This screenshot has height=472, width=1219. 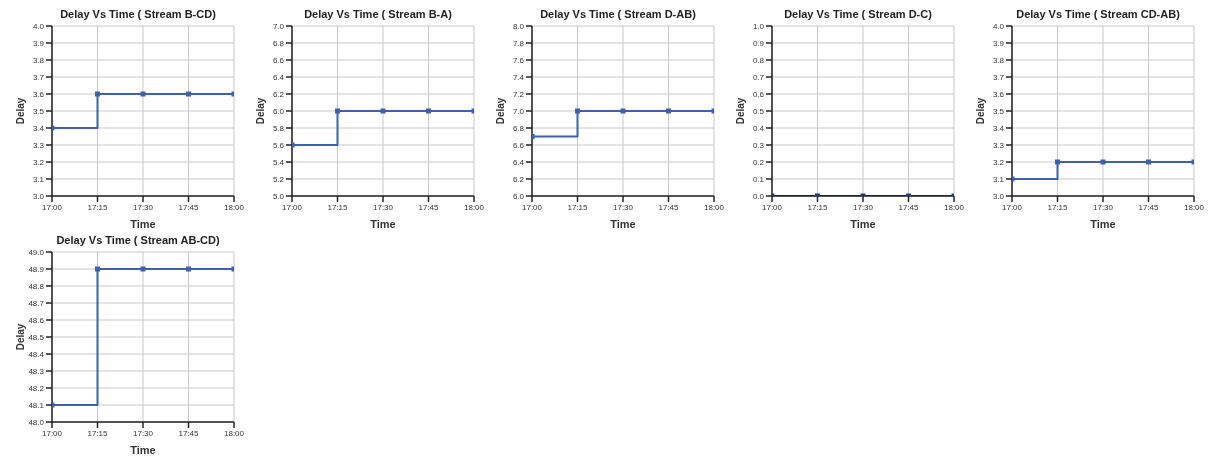 What do you see at coordinates (278, 145) in the screenshot?
I see `y-tick-label: 5.6` at bounding box center [278, 145].